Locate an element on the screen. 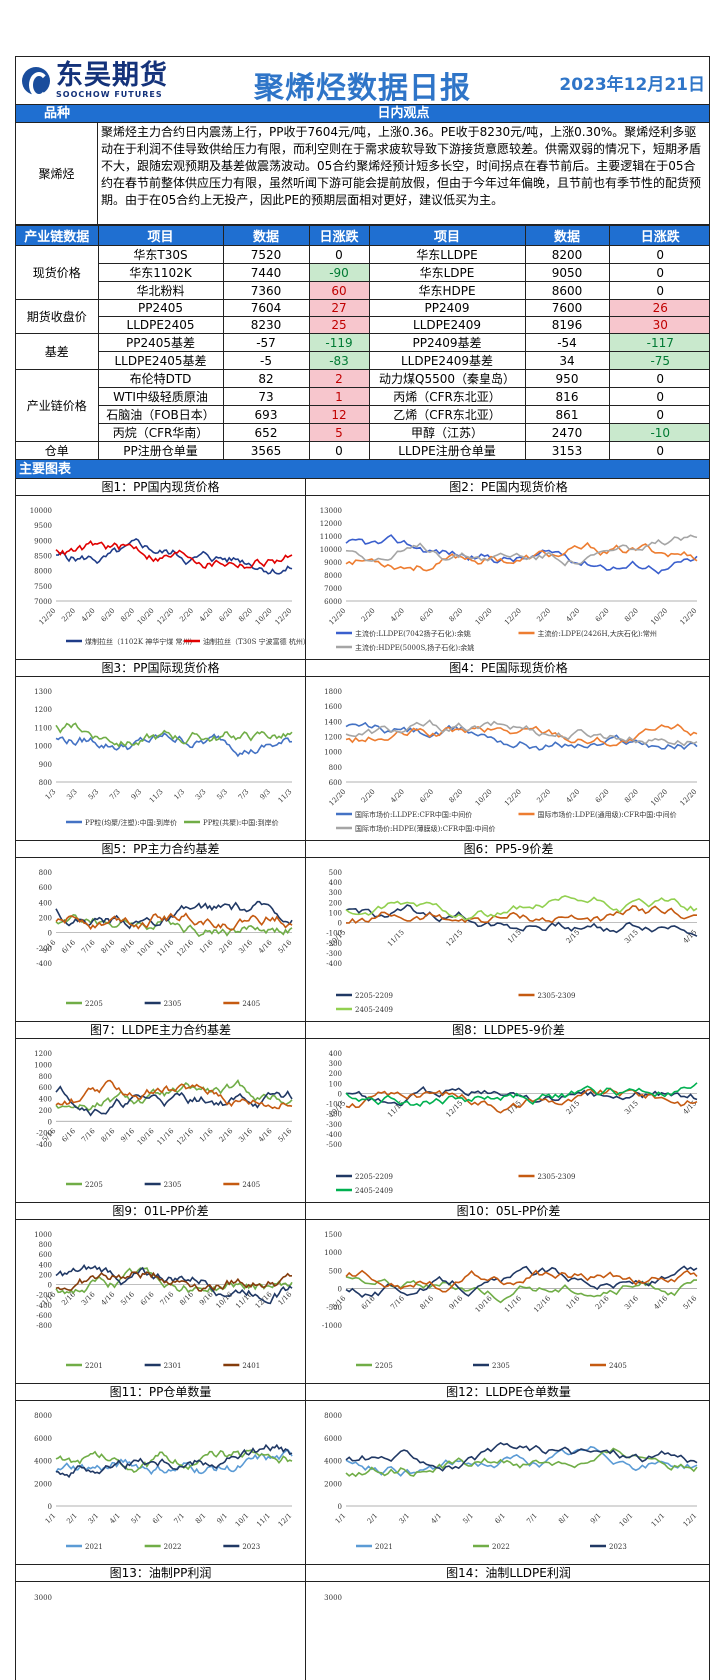  y-tick-label: 9500 is located at coordinates (43, 526).